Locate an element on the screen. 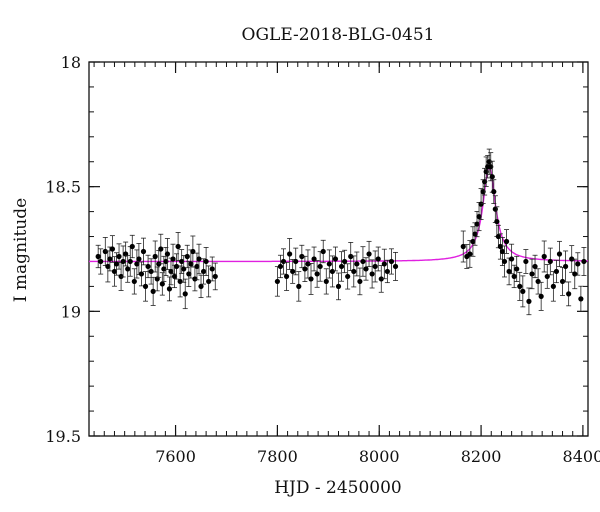 Image resolution: width=600 pixels, height=512 pixels. y-tick-label: 19.5 is located at coordinates (63, 436).